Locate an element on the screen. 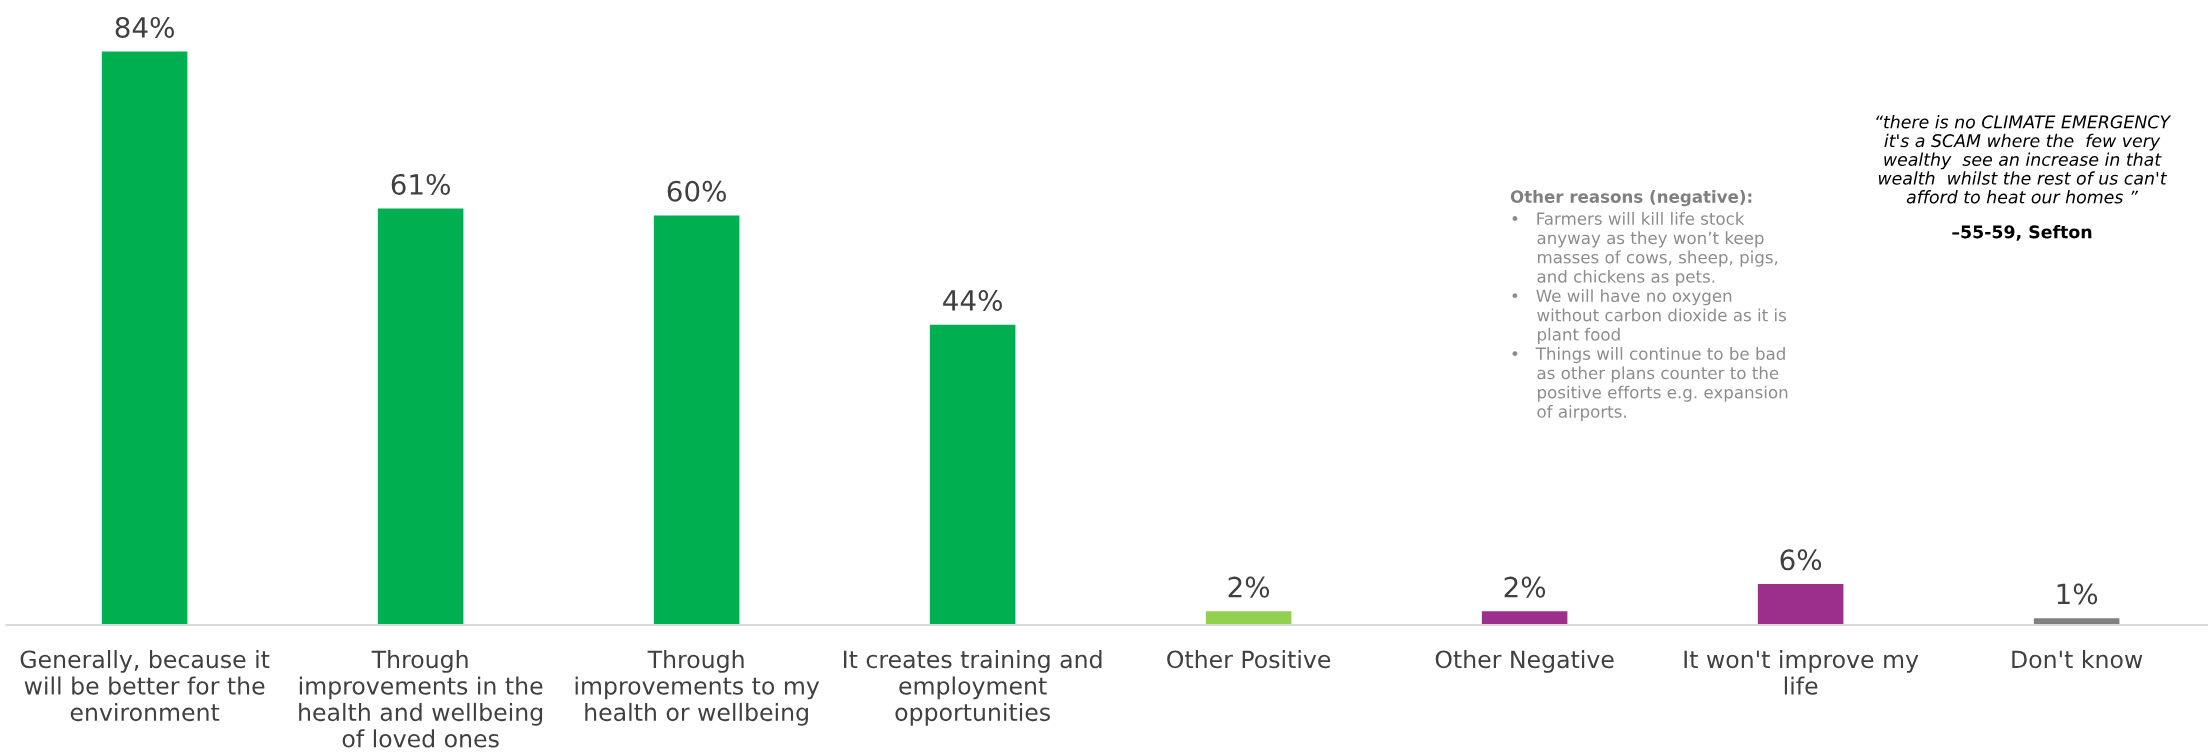 The height and width of the screenshot is (756, 2208). x-tick-label: Don't know is located at coordinates (2077, 659).